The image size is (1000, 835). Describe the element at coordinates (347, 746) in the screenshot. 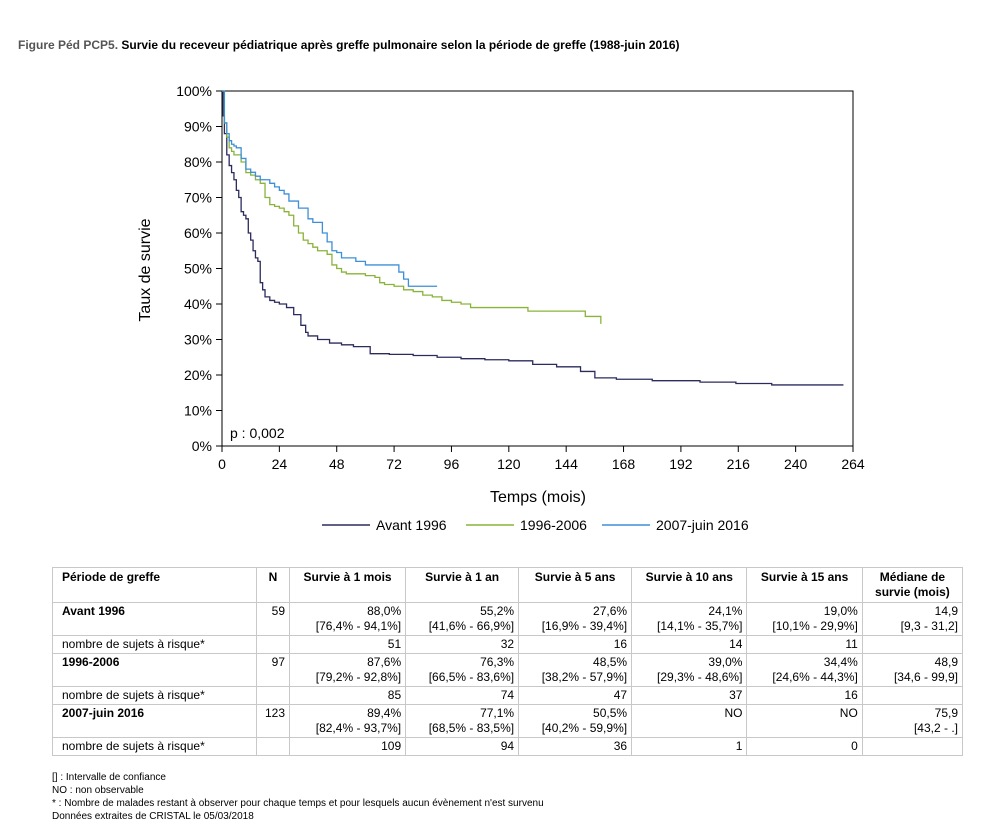

I see `cell-risk-s1m: 109` at that location.